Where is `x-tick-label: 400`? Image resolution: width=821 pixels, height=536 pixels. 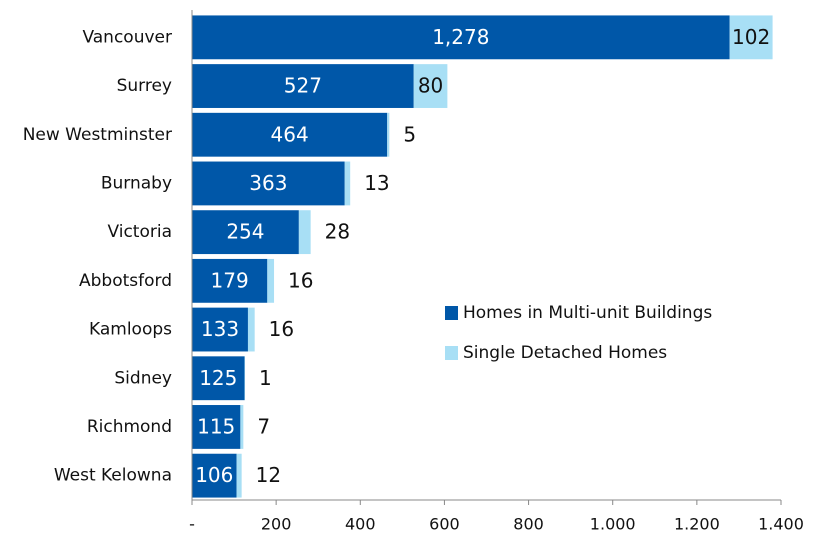 x-tick-label: 400 is located at coordinates (360, 524).